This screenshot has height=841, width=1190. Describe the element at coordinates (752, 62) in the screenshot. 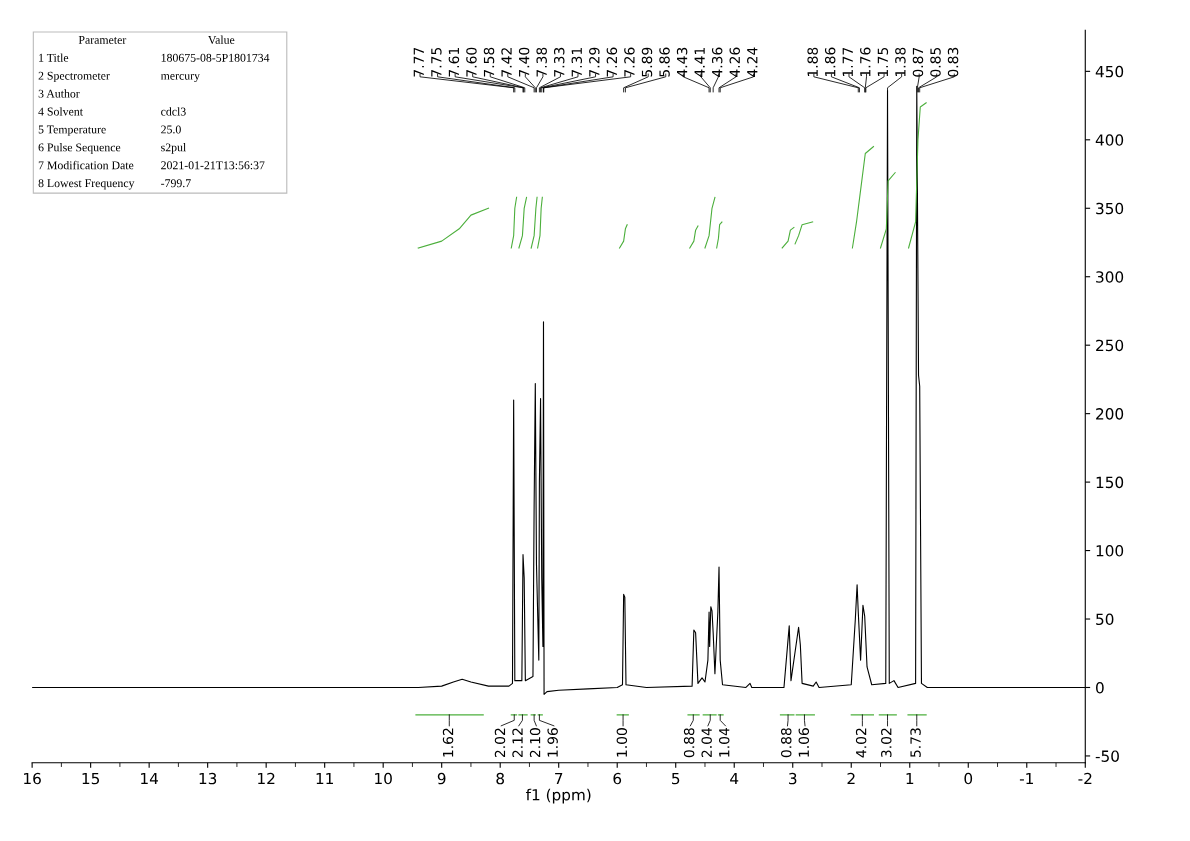

I see `annotation: 4.24` at that location.